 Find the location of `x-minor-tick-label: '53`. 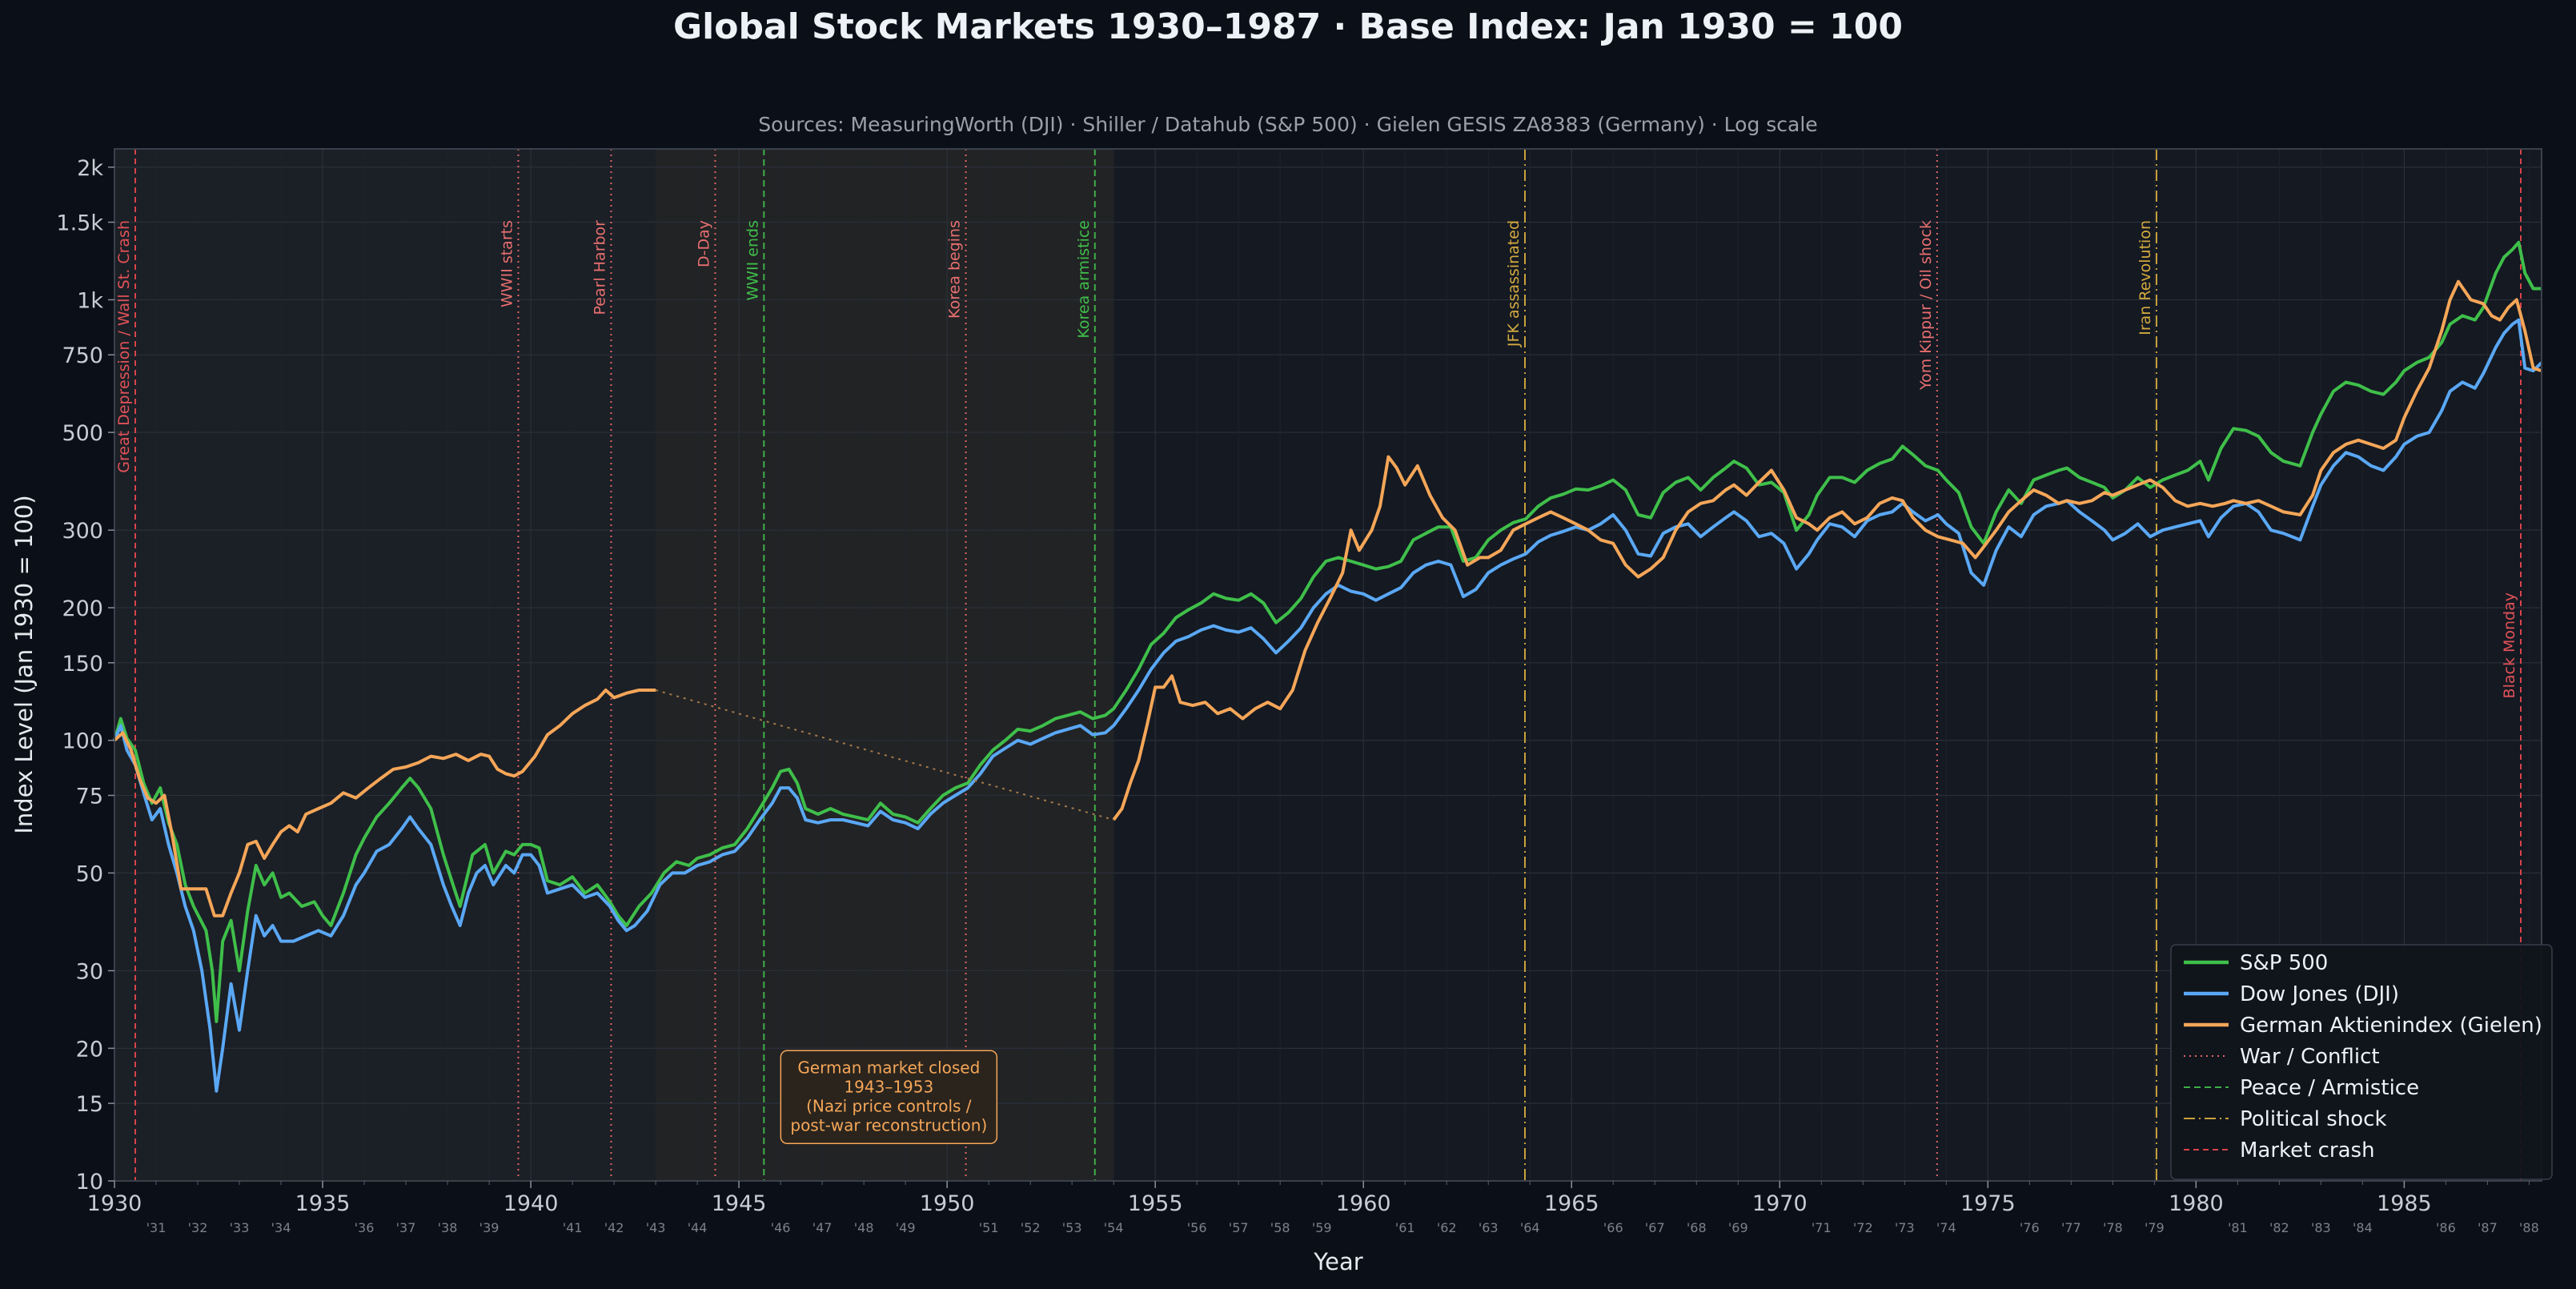

x-minor-tick-label: '53 is located at coordinates (1072, 1227).